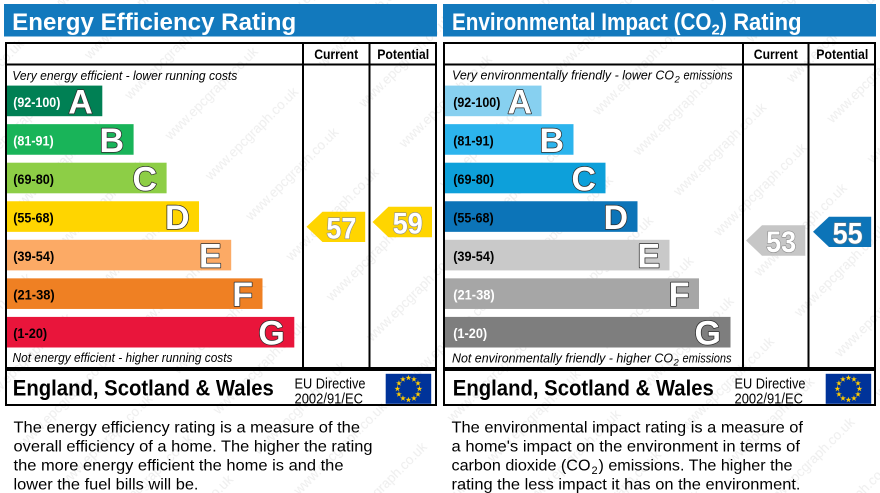  What do you see at coordinates (563, 75) in the screenshot?
I see `svg-text:Very environmentally friendly: Very environmentally friendly - lower CO` at bounding box center [563, 75].